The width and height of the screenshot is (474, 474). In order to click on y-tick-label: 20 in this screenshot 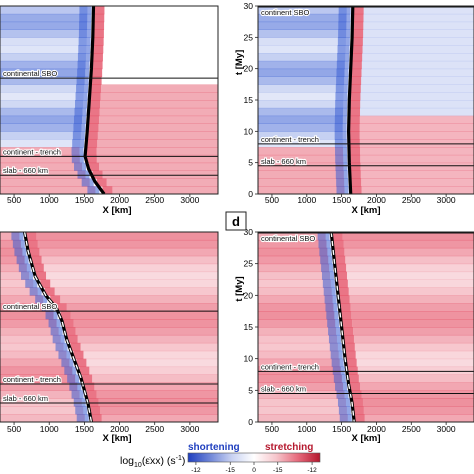, I will do `click(249, 295)`.